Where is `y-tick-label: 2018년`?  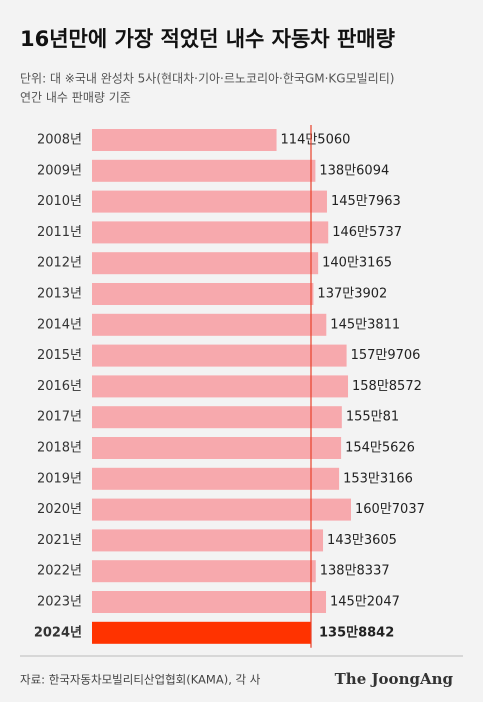
y-tick-label: 2018년 is located at coordinates (59, 448).